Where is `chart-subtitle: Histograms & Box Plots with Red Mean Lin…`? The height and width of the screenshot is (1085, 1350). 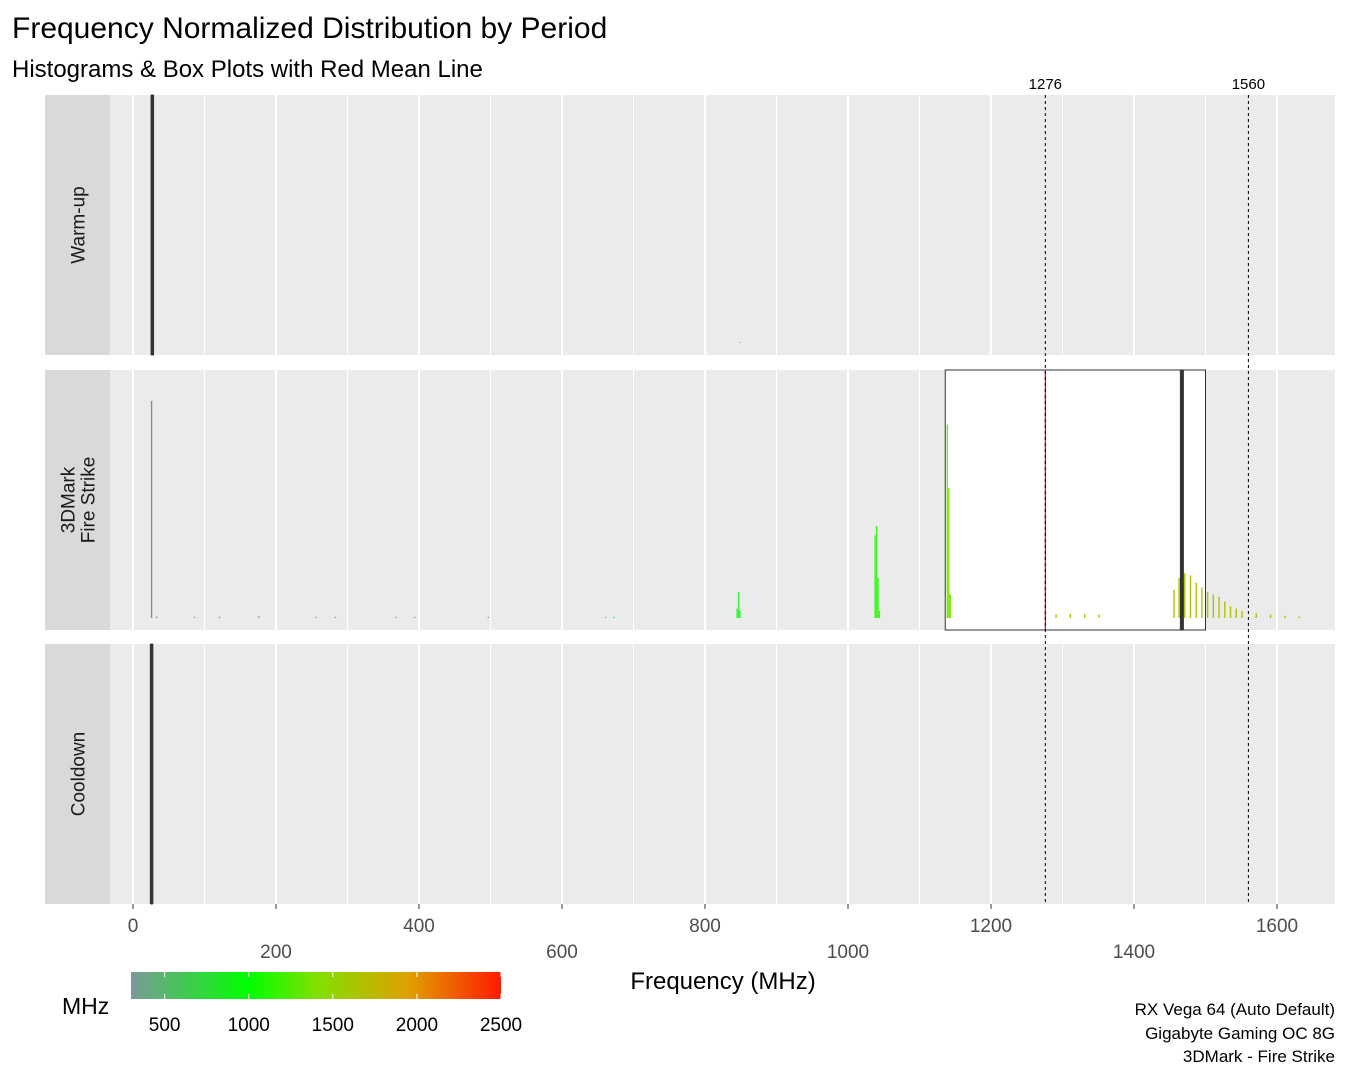
chart-subtitle: Histograms & Box Plots with Red Mean Lin… is located at coordinates (247, 69).